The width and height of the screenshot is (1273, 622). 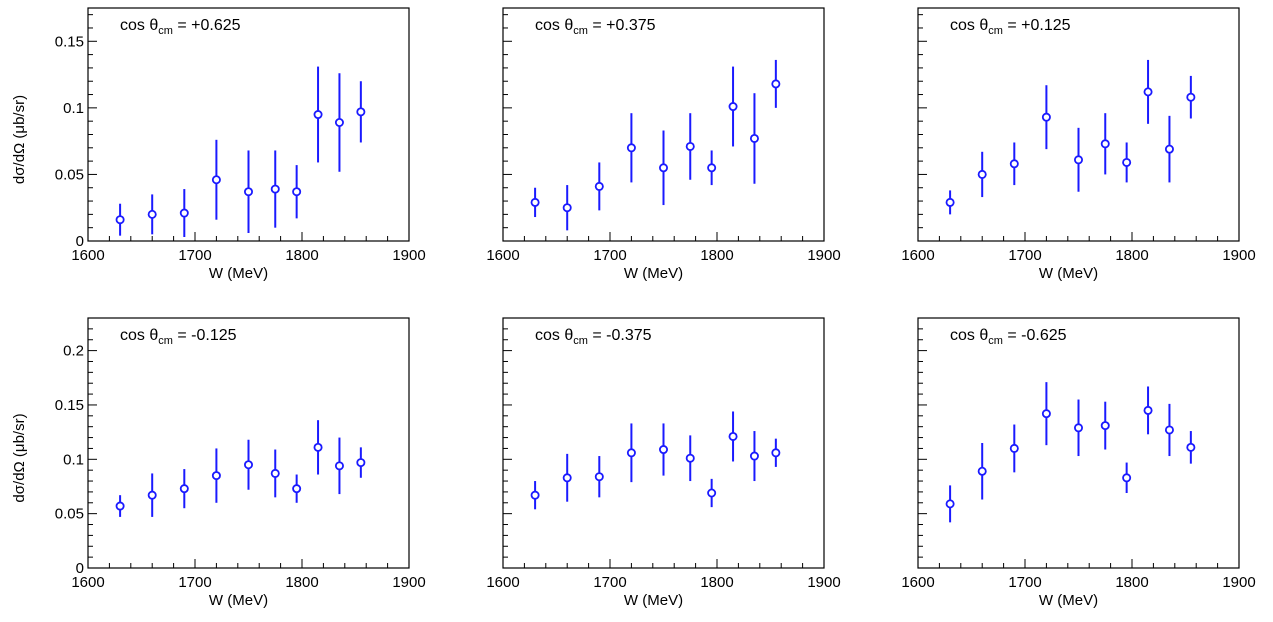 What do you see at coordinates (73, 108) in the screenshot?
I see `y-tick-label: 0.1` at bounding box center [73, 108].